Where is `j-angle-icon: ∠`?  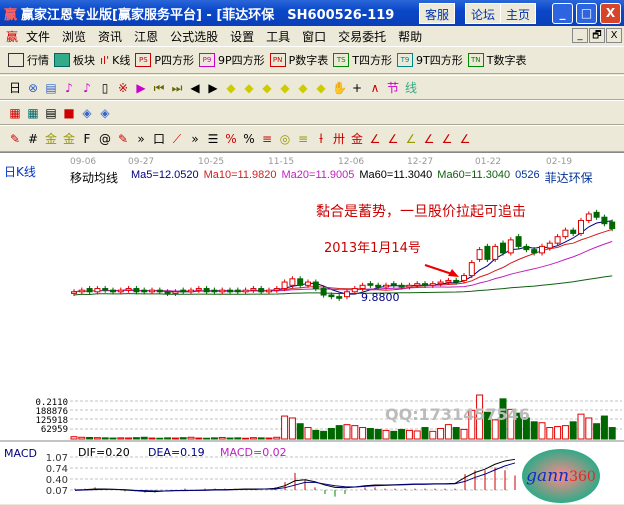
j-angle-icon: ∠ is located at coordinates (375, 138).